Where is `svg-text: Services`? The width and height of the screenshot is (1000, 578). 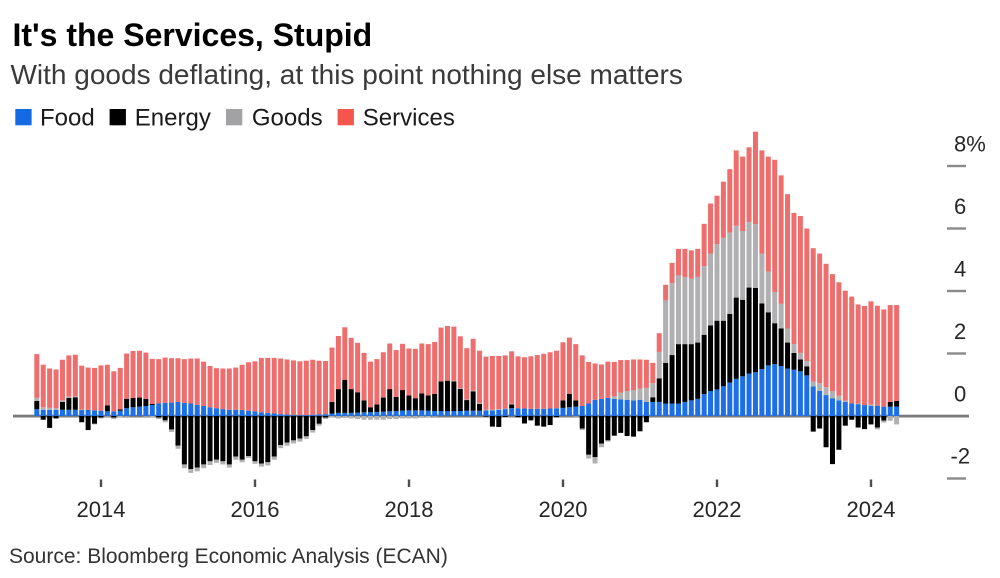 svg-text: Services is located at coordinates (409, 118).